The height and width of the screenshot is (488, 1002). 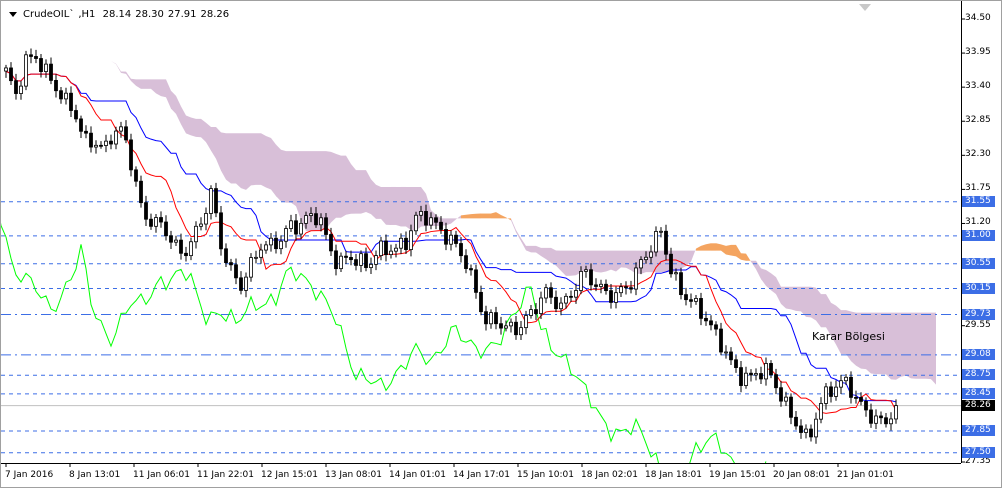 I want to click on x-tick-label: 14 Jan 17:01, so click(x=481, y=475).